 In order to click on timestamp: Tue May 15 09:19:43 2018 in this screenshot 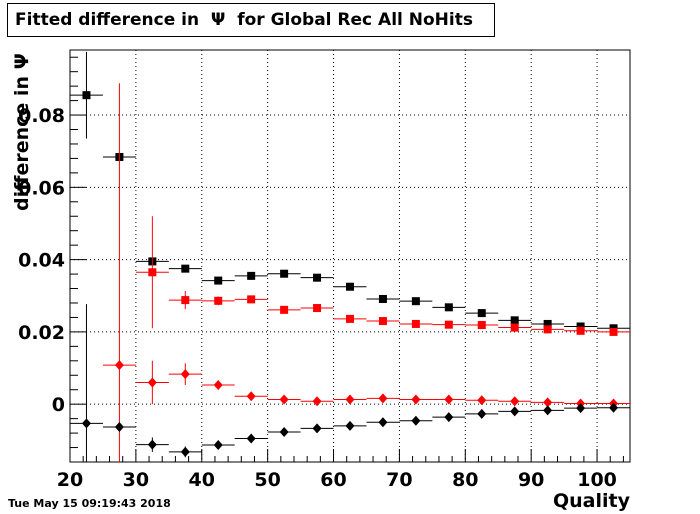, I will do `click(89, 503)`.